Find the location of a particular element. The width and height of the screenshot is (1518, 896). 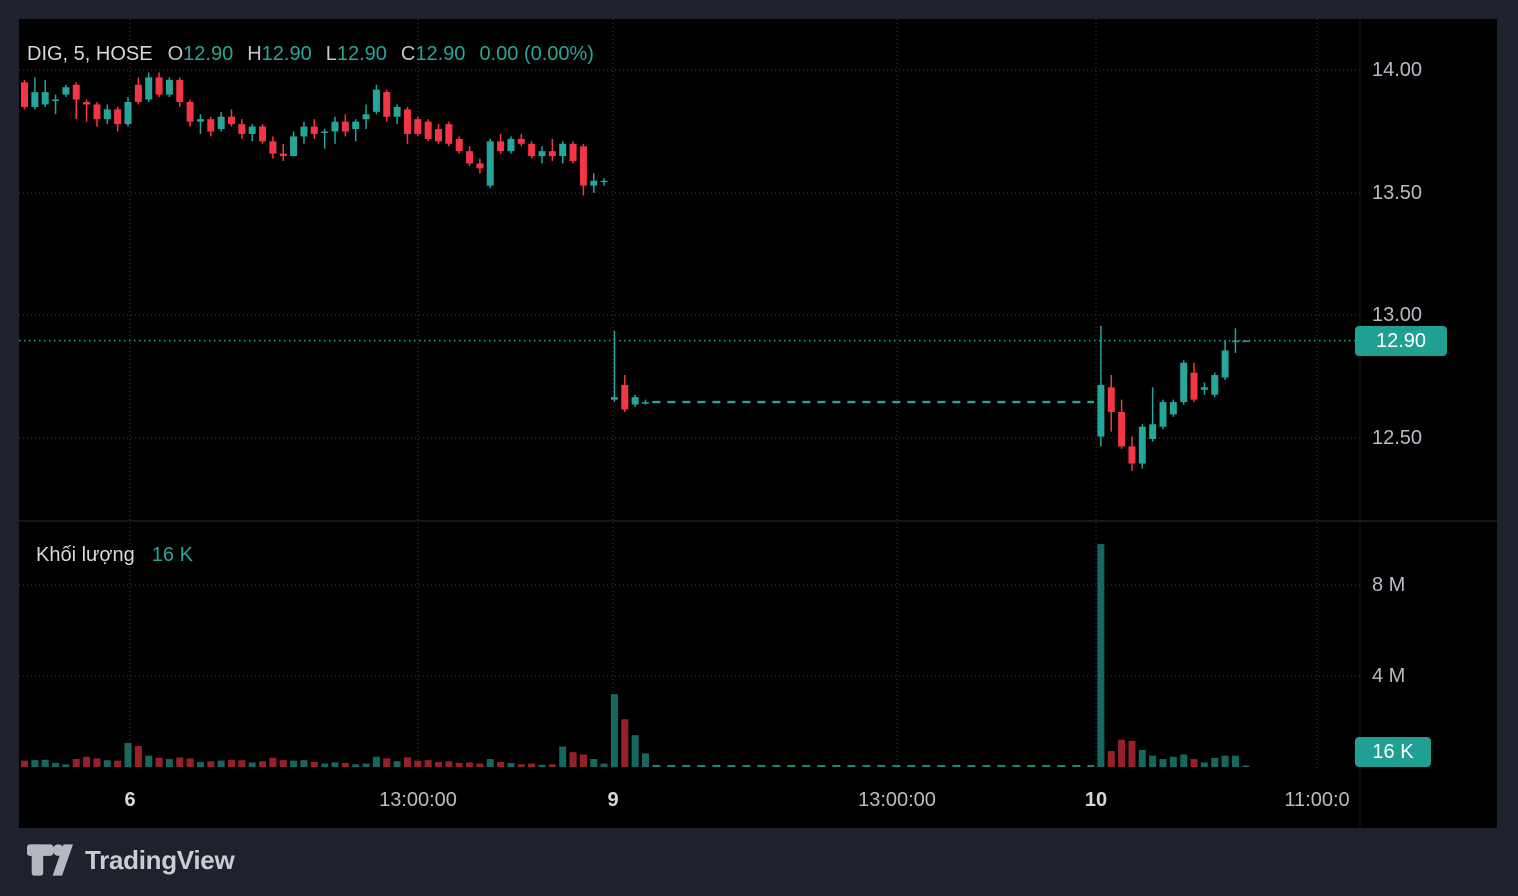

current-volume-badge: 16 K is located at coordinates (1393, 752).